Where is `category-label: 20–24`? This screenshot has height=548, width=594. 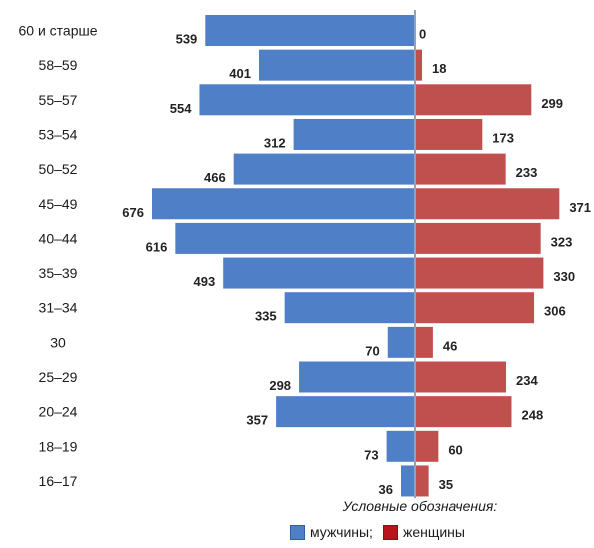 category-label: 20–24 is located at coordinates (58, 412).